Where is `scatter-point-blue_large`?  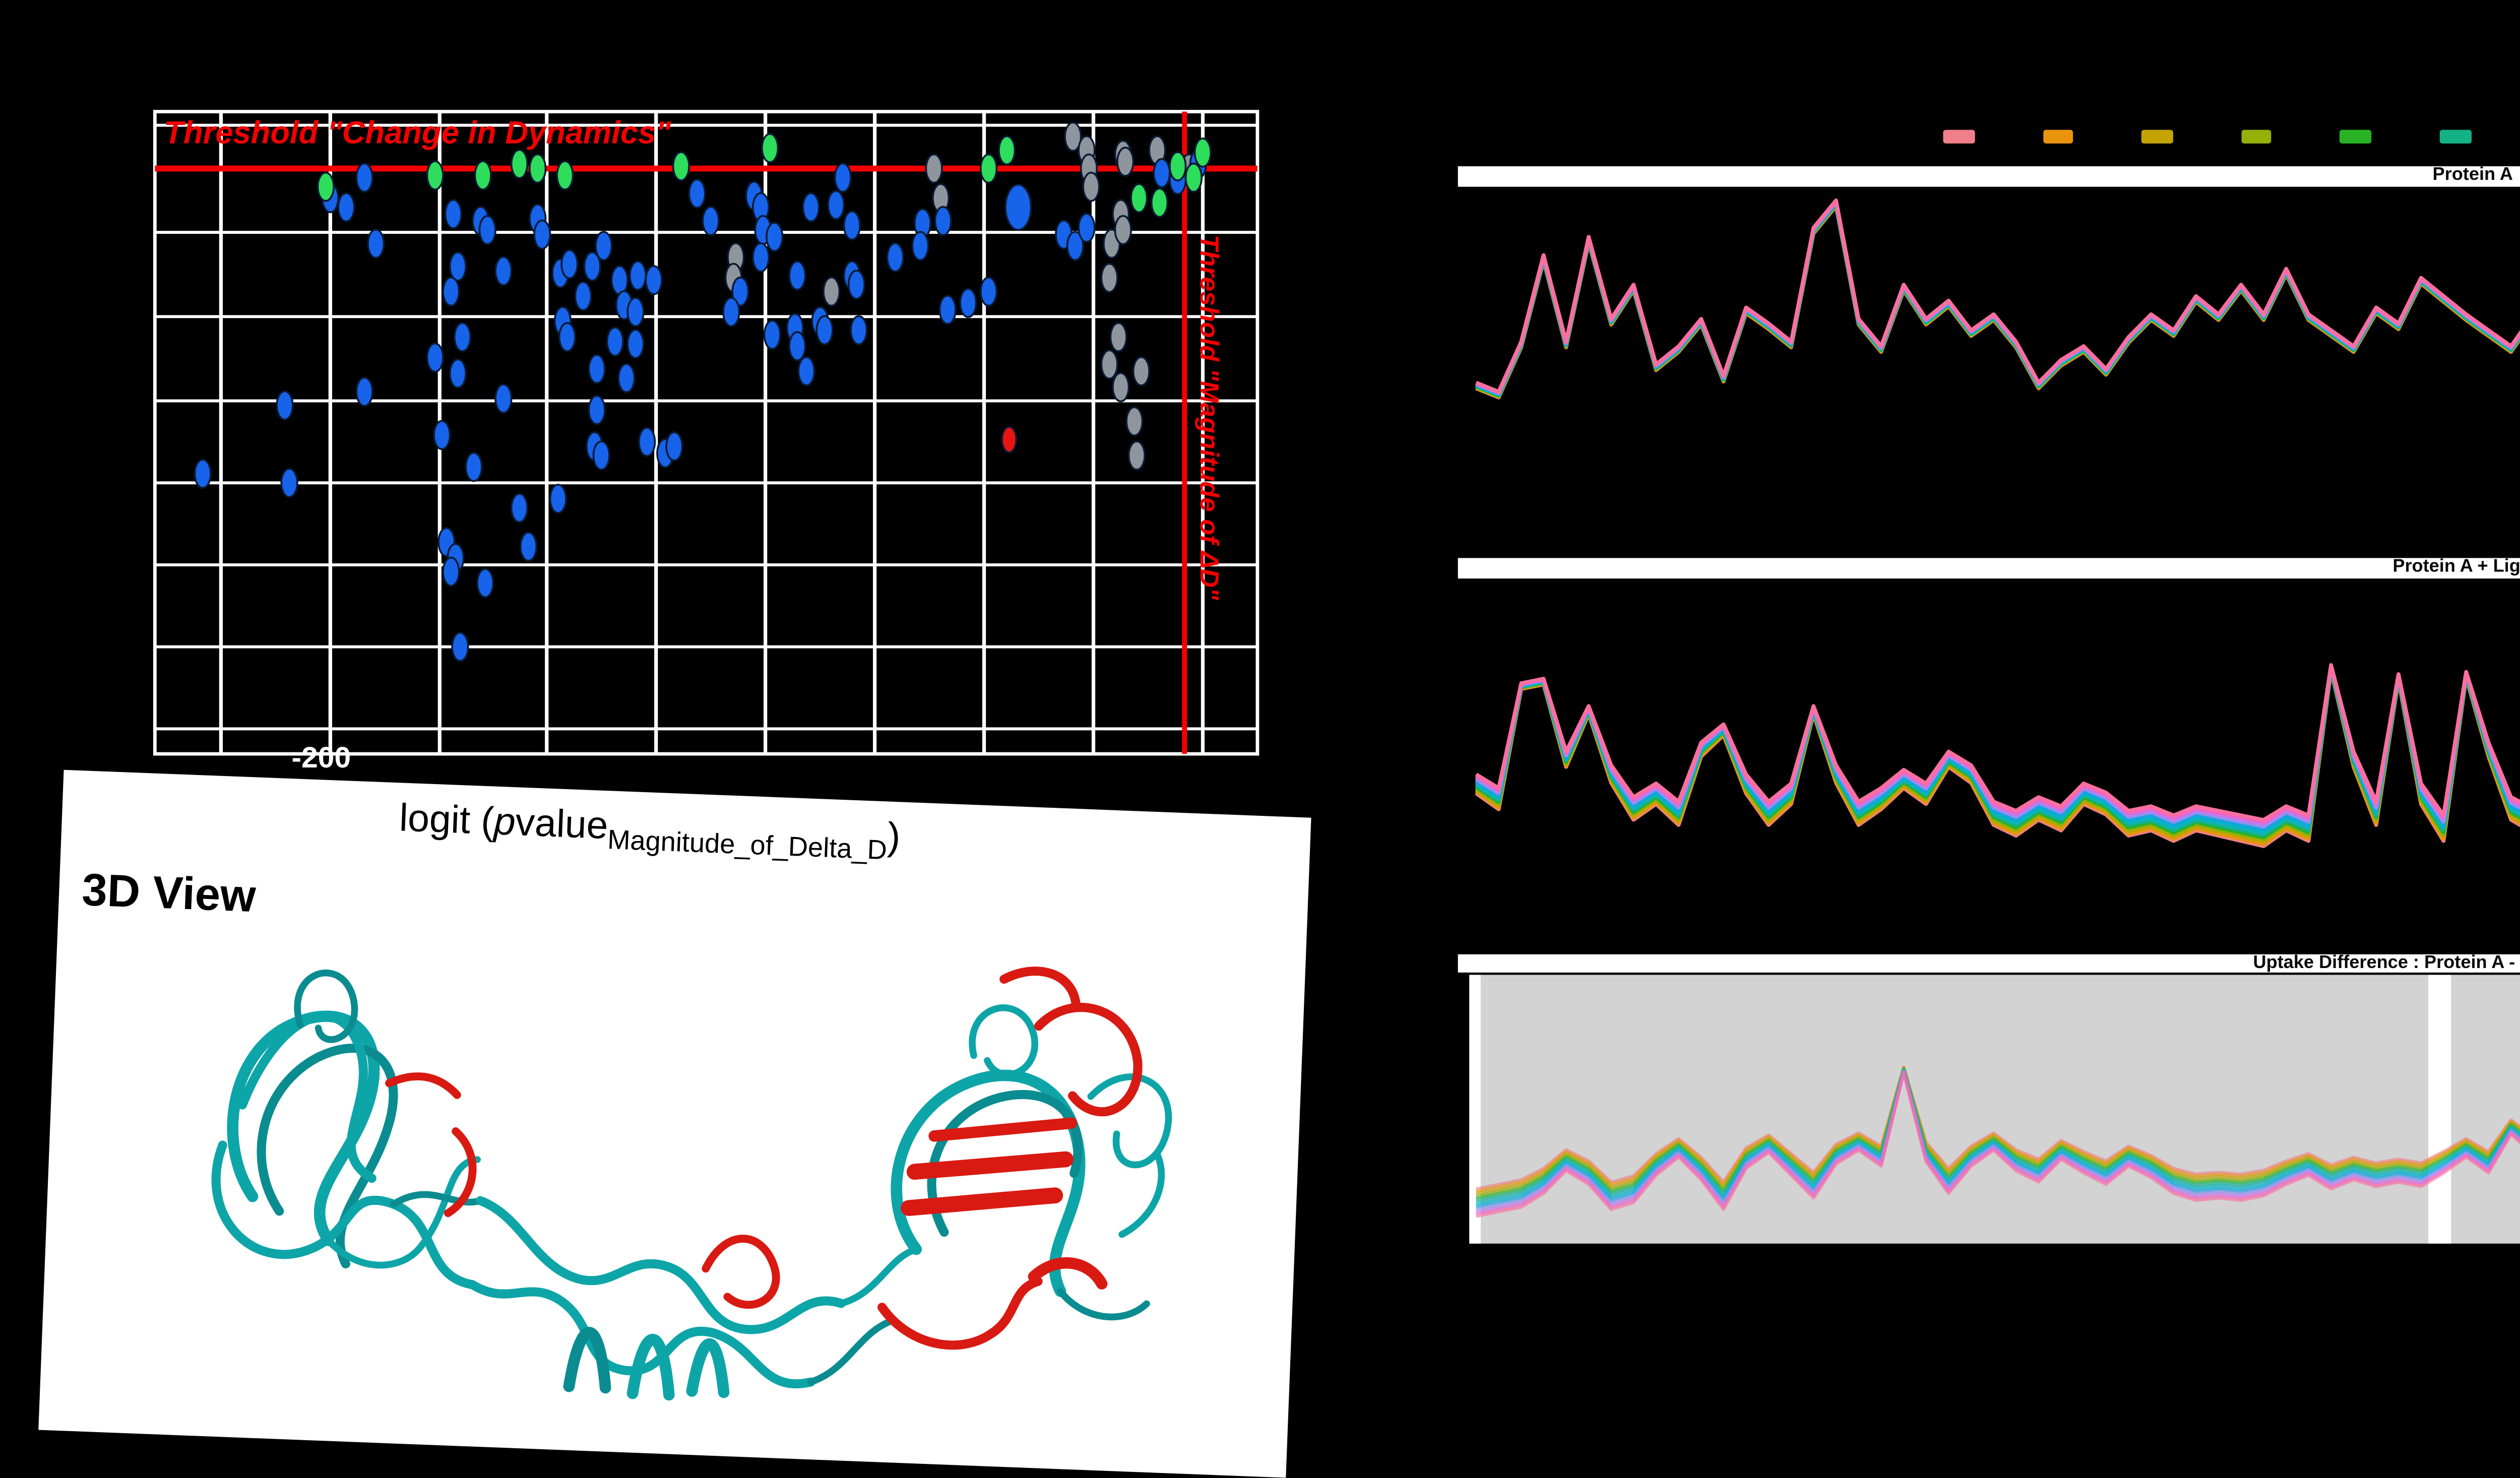 scatter-point-blue_large is located at coordinates (1018, 207).